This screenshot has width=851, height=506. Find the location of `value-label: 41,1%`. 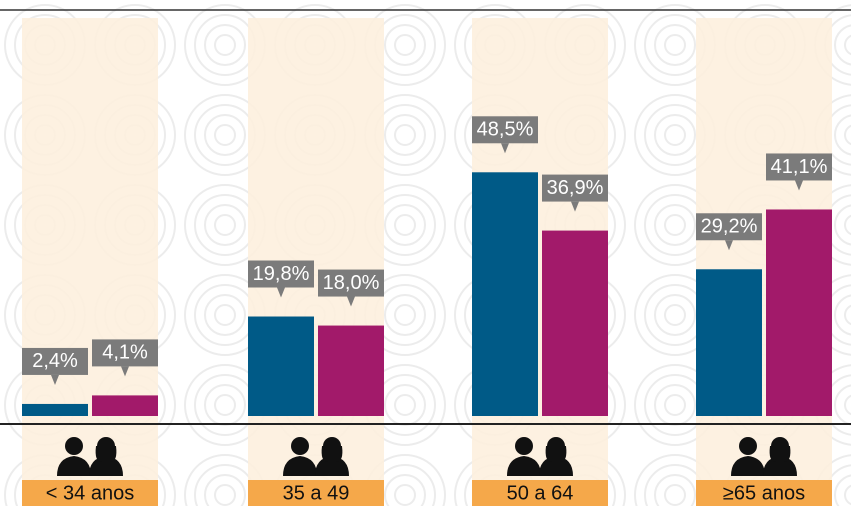

value-label: 41,1% is located at coordinates (799, 167).